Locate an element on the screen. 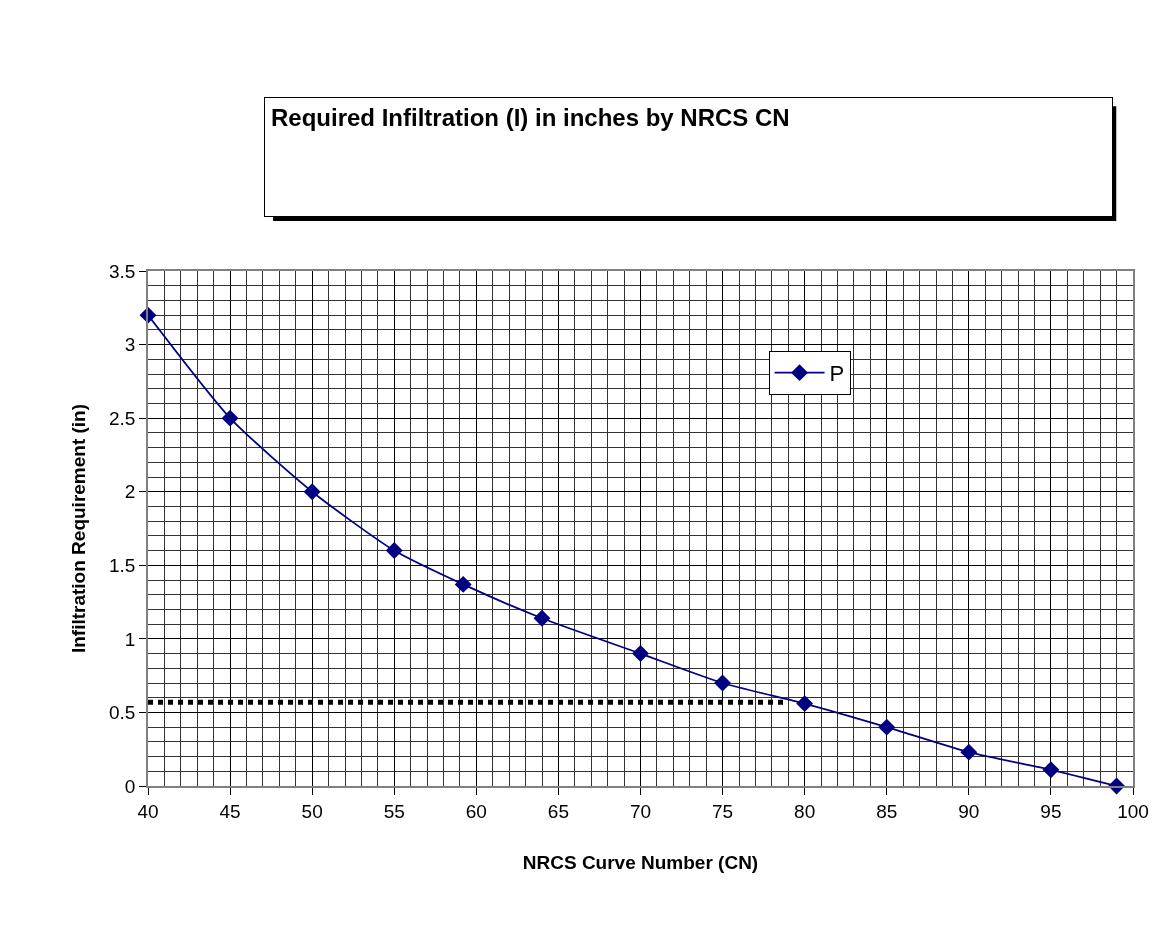 Image resolution: width=1161 pixels, height=927 pixels. x-tick-label: 45 is located at coordinates (230, 811).